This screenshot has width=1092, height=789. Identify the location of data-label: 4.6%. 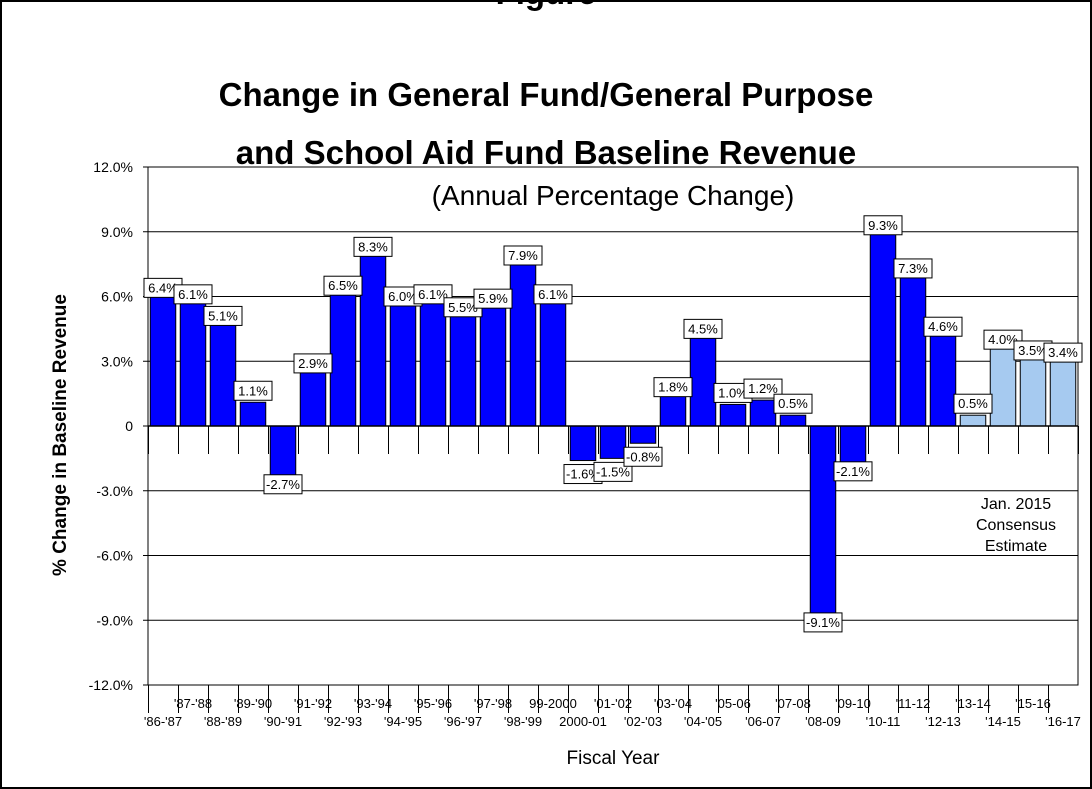
(943, 326).